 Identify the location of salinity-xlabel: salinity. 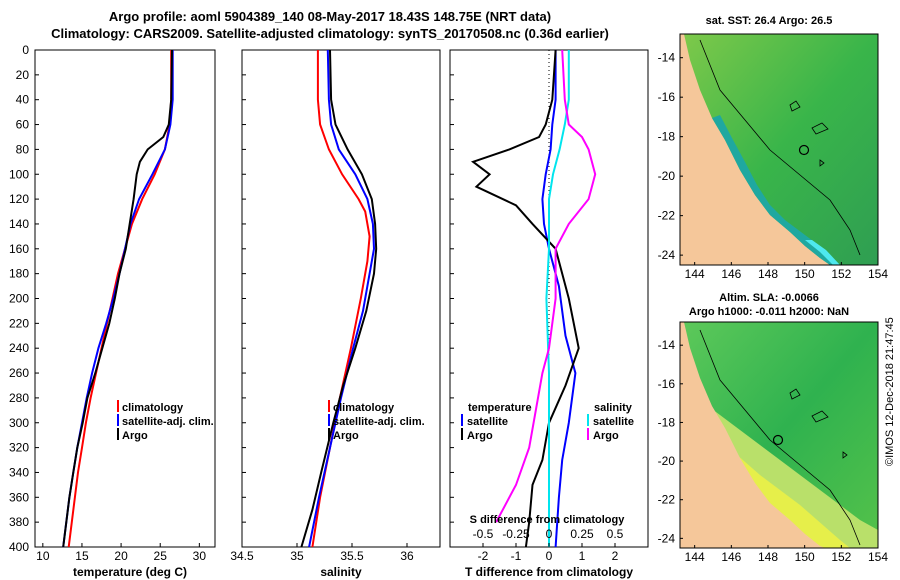
(341, 572).